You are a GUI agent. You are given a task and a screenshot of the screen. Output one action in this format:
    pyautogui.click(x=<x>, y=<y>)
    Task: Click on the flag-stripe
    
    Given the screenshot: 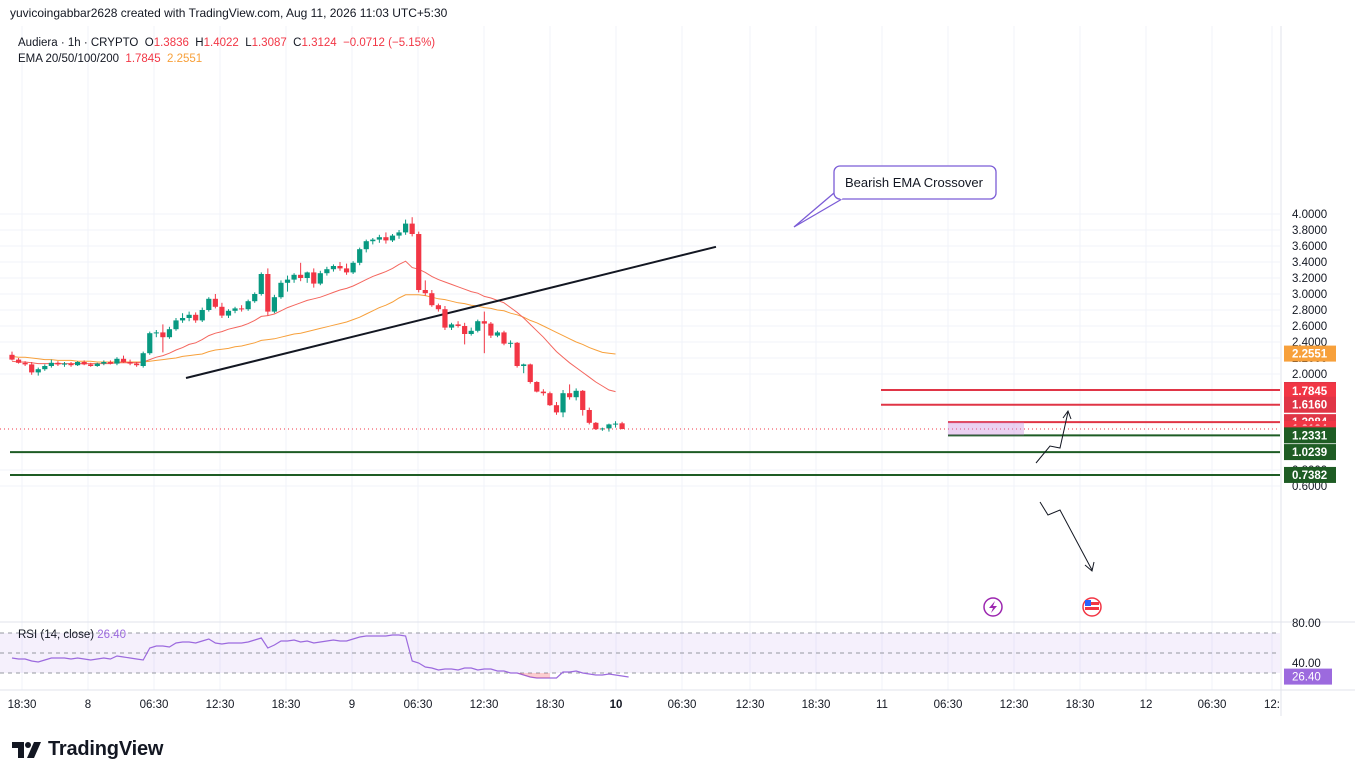 What is the action you would take?
    pyautogui.click(x=1092, y=608)
    